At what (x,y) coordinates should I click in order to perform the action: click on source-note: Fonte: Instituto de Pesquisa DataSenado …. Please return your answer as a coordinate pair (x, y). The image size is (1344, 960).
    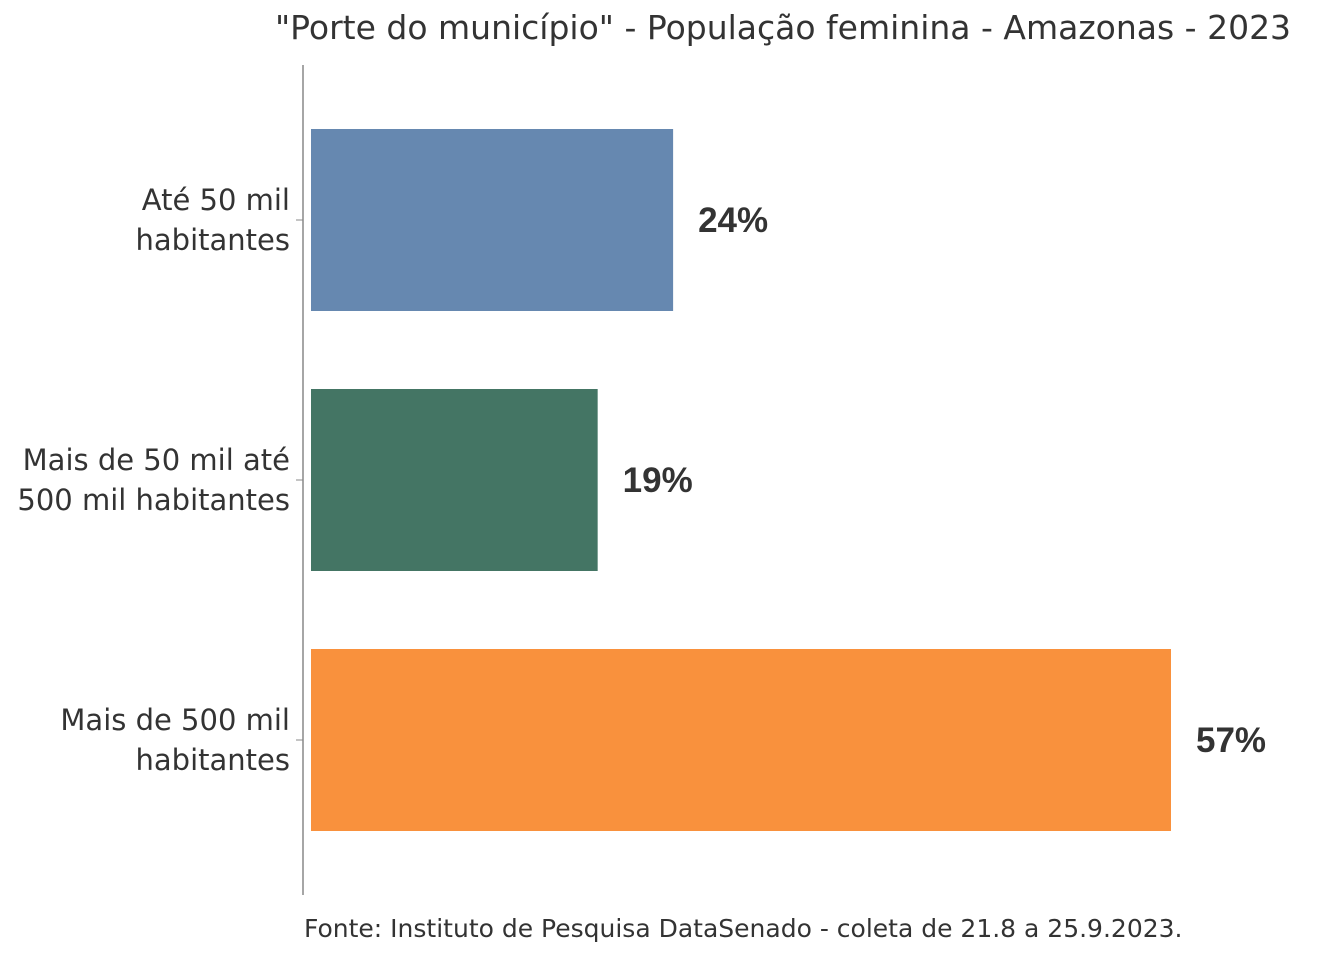
    Looking at the image, I should click on (743, 928).